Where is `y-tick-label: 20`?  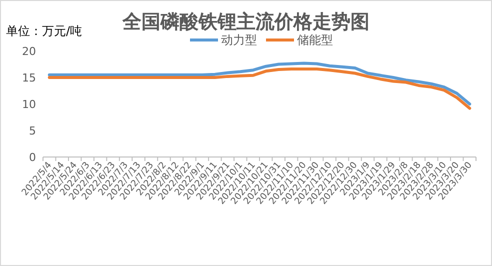
y-tick-label: 20 is located at coordinates (29, 51).